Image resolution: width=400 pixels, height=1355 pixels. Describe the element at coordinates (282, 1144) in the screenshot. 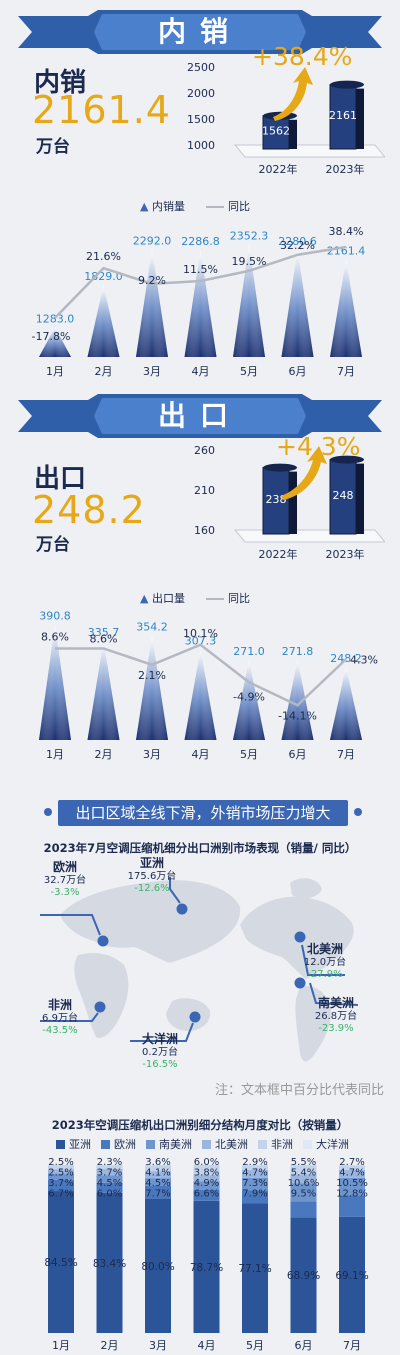

I see `legend-label-非洲: 非洲` at that location.